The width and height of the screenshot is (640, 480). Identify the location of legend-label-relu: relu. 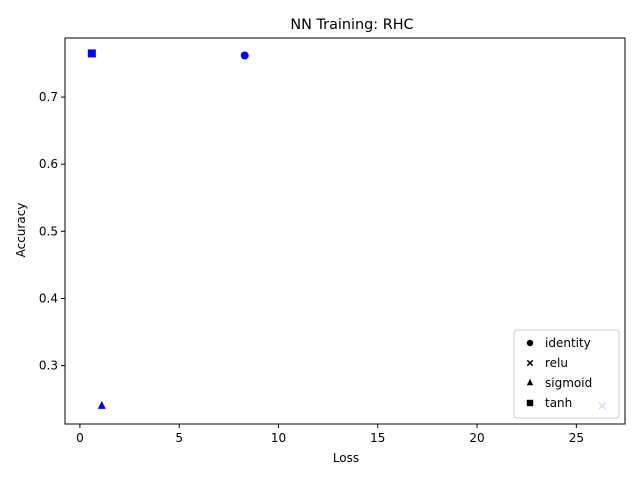
(556, 363).